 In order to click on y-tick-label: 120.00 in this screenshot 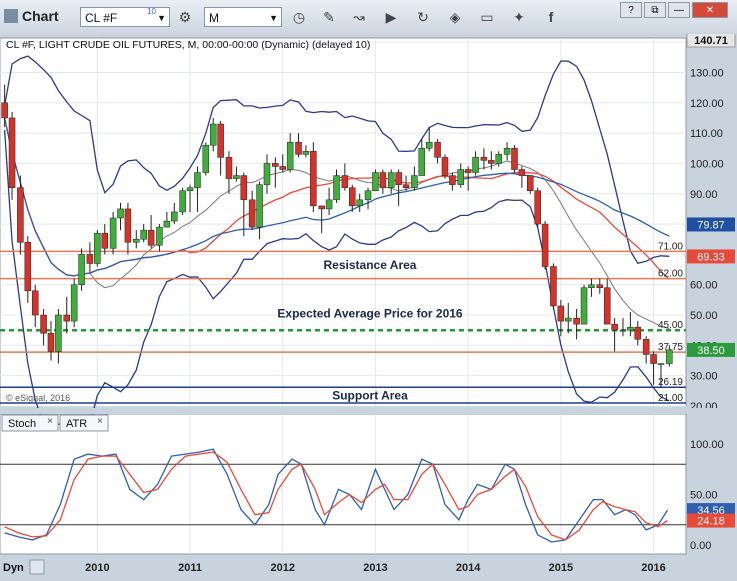, I will do `click(707, 104)`.